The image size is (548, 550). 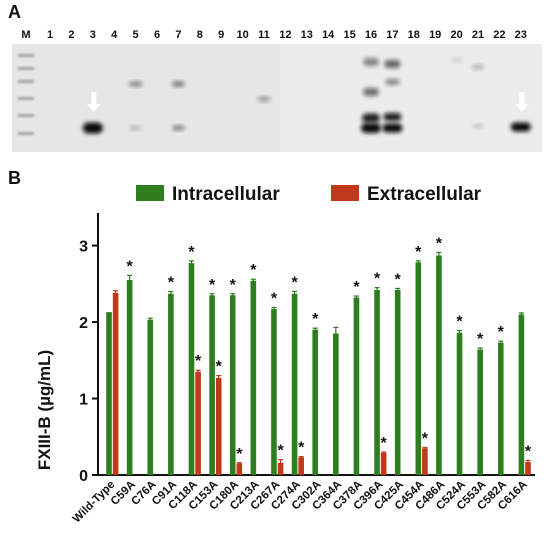 What do you see at coordinates (115, 384) in the screenshot?
I see `bar-extracellular-wild-type` at bounding box center [115, 384].